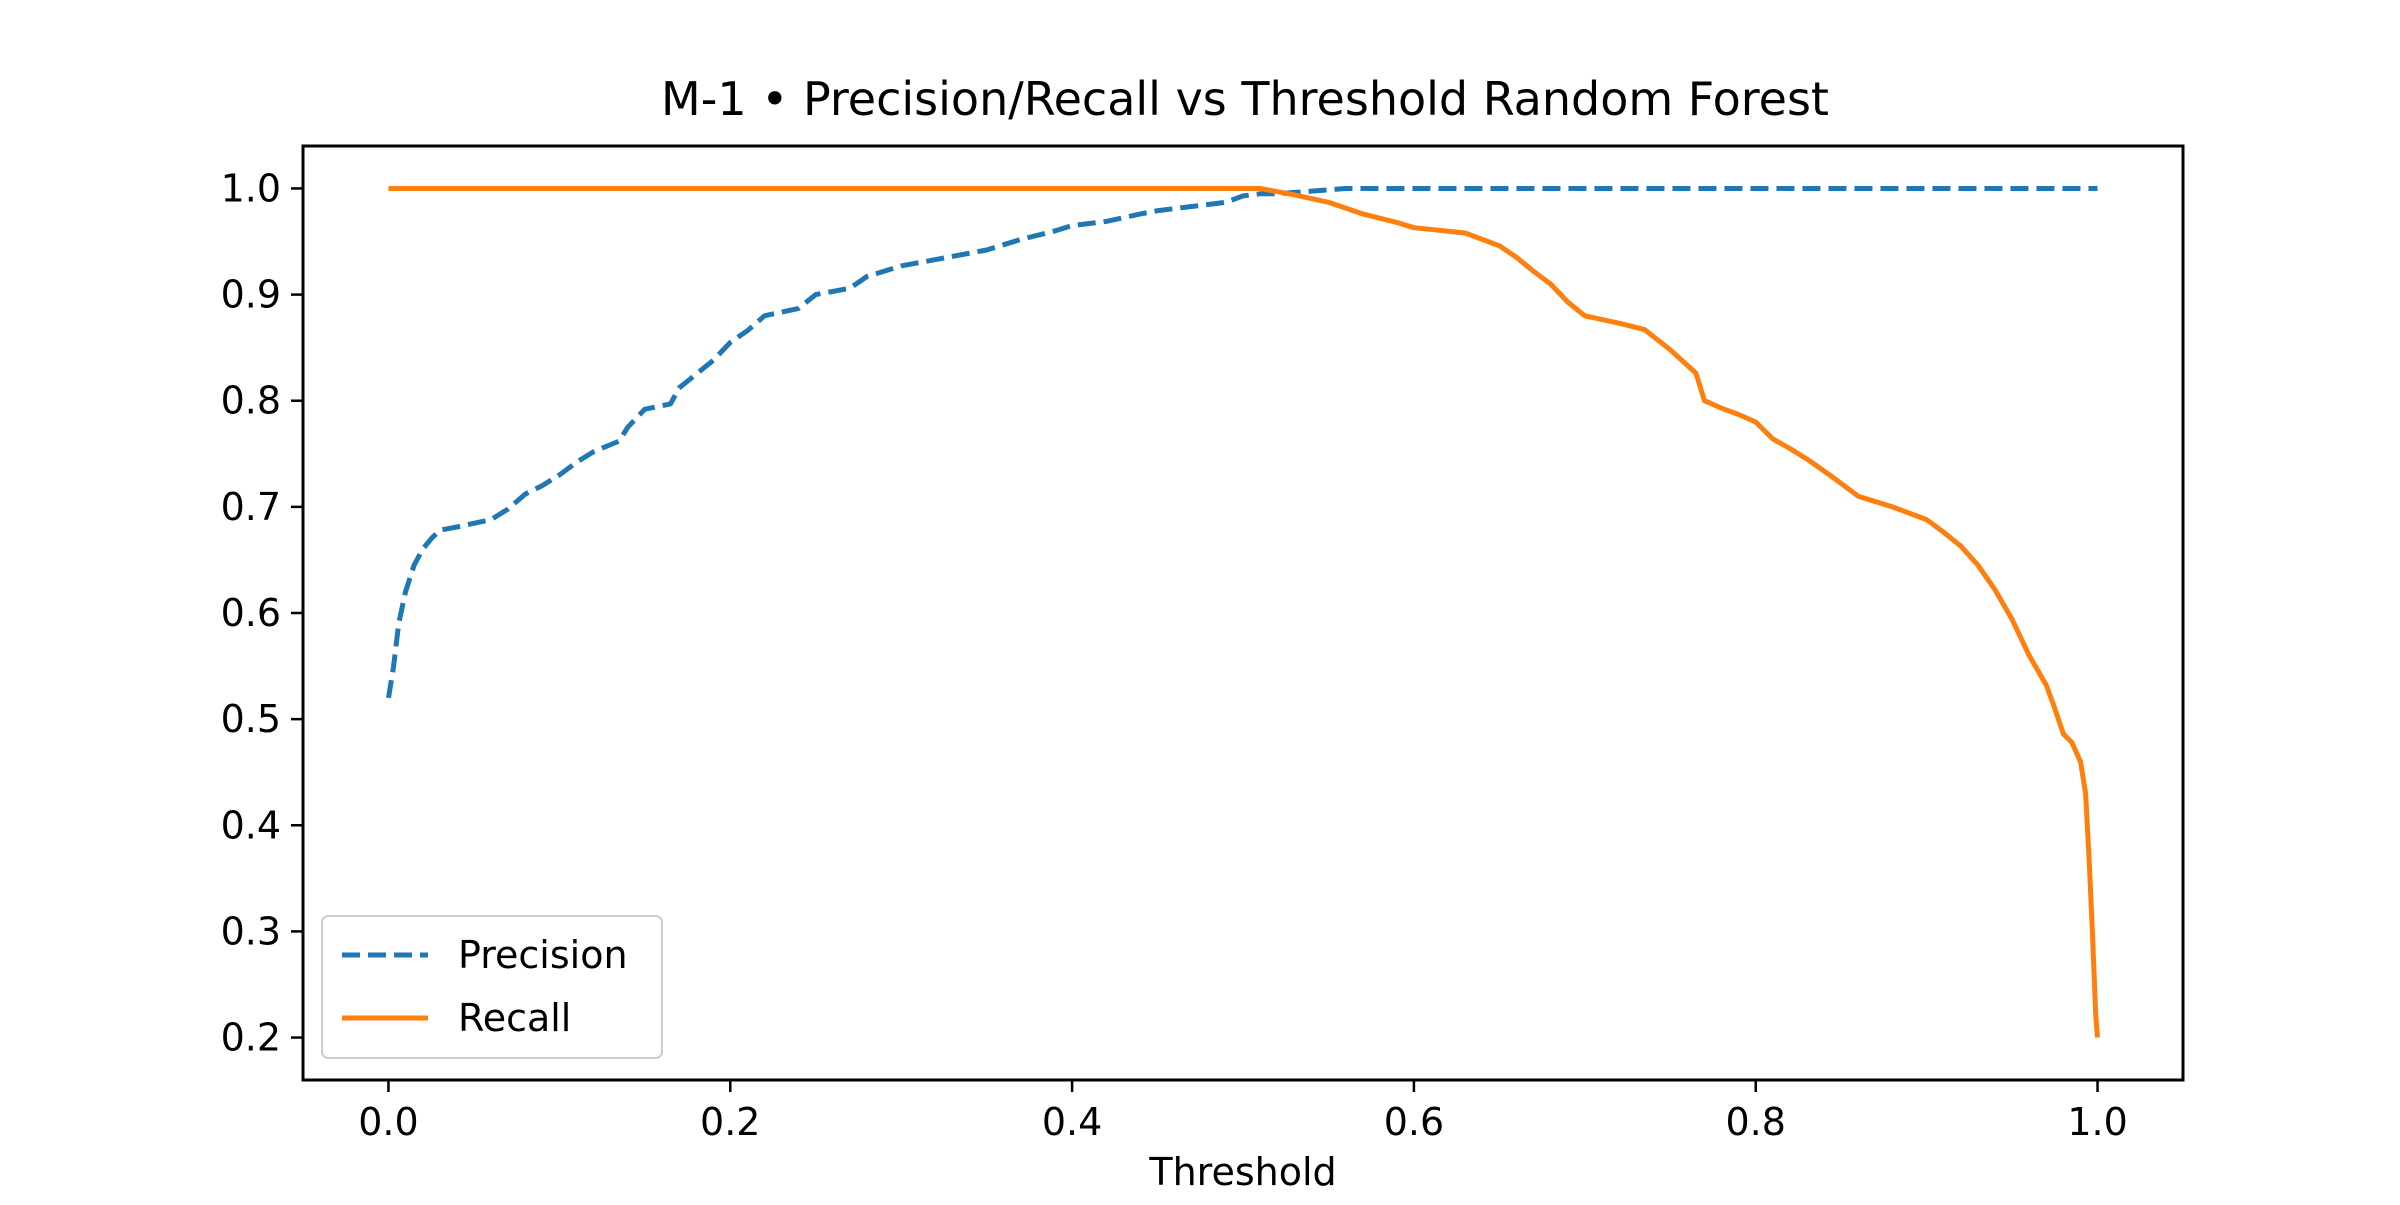 Image resolution: width=2400 pixels, height=1205 pixels. What do you see at coordinates (251, 931) in the screenshot?
I see `y-tick-label: 0.3` at bounding box center [251, 931].